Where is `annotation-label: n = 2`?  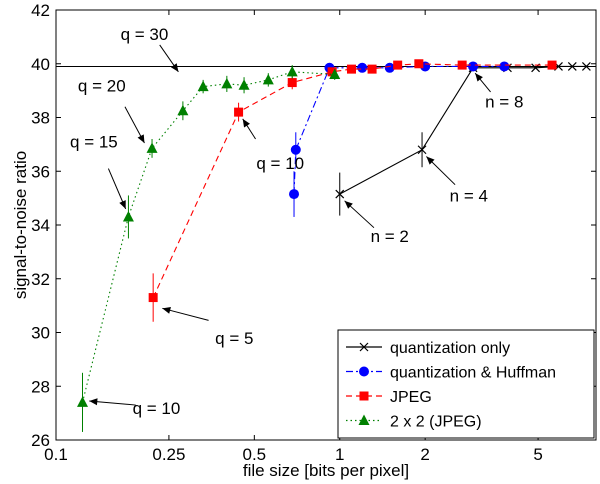
annotation-label: n = 2 is located at coordinates (390, 236).